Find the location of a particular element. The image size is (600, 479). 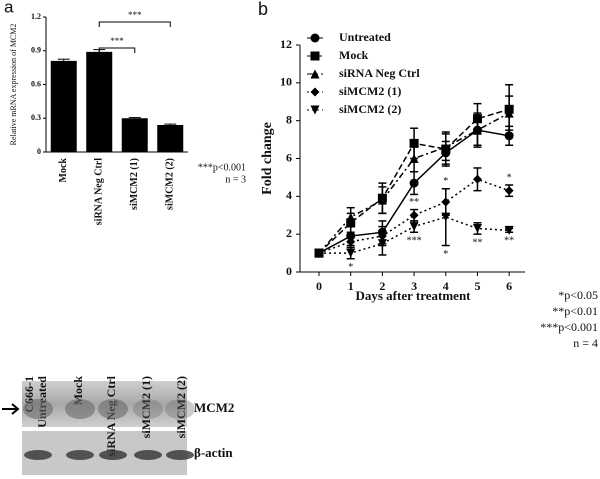

legend-label: Untreated is located at coordinates (365, 37).